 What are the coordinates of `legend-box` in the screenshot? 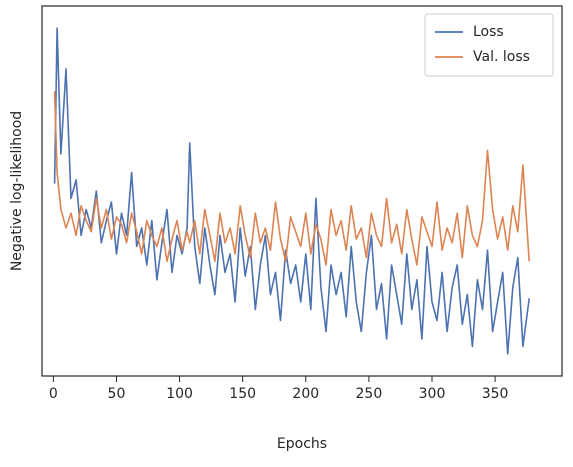 It's located at (489, 45).